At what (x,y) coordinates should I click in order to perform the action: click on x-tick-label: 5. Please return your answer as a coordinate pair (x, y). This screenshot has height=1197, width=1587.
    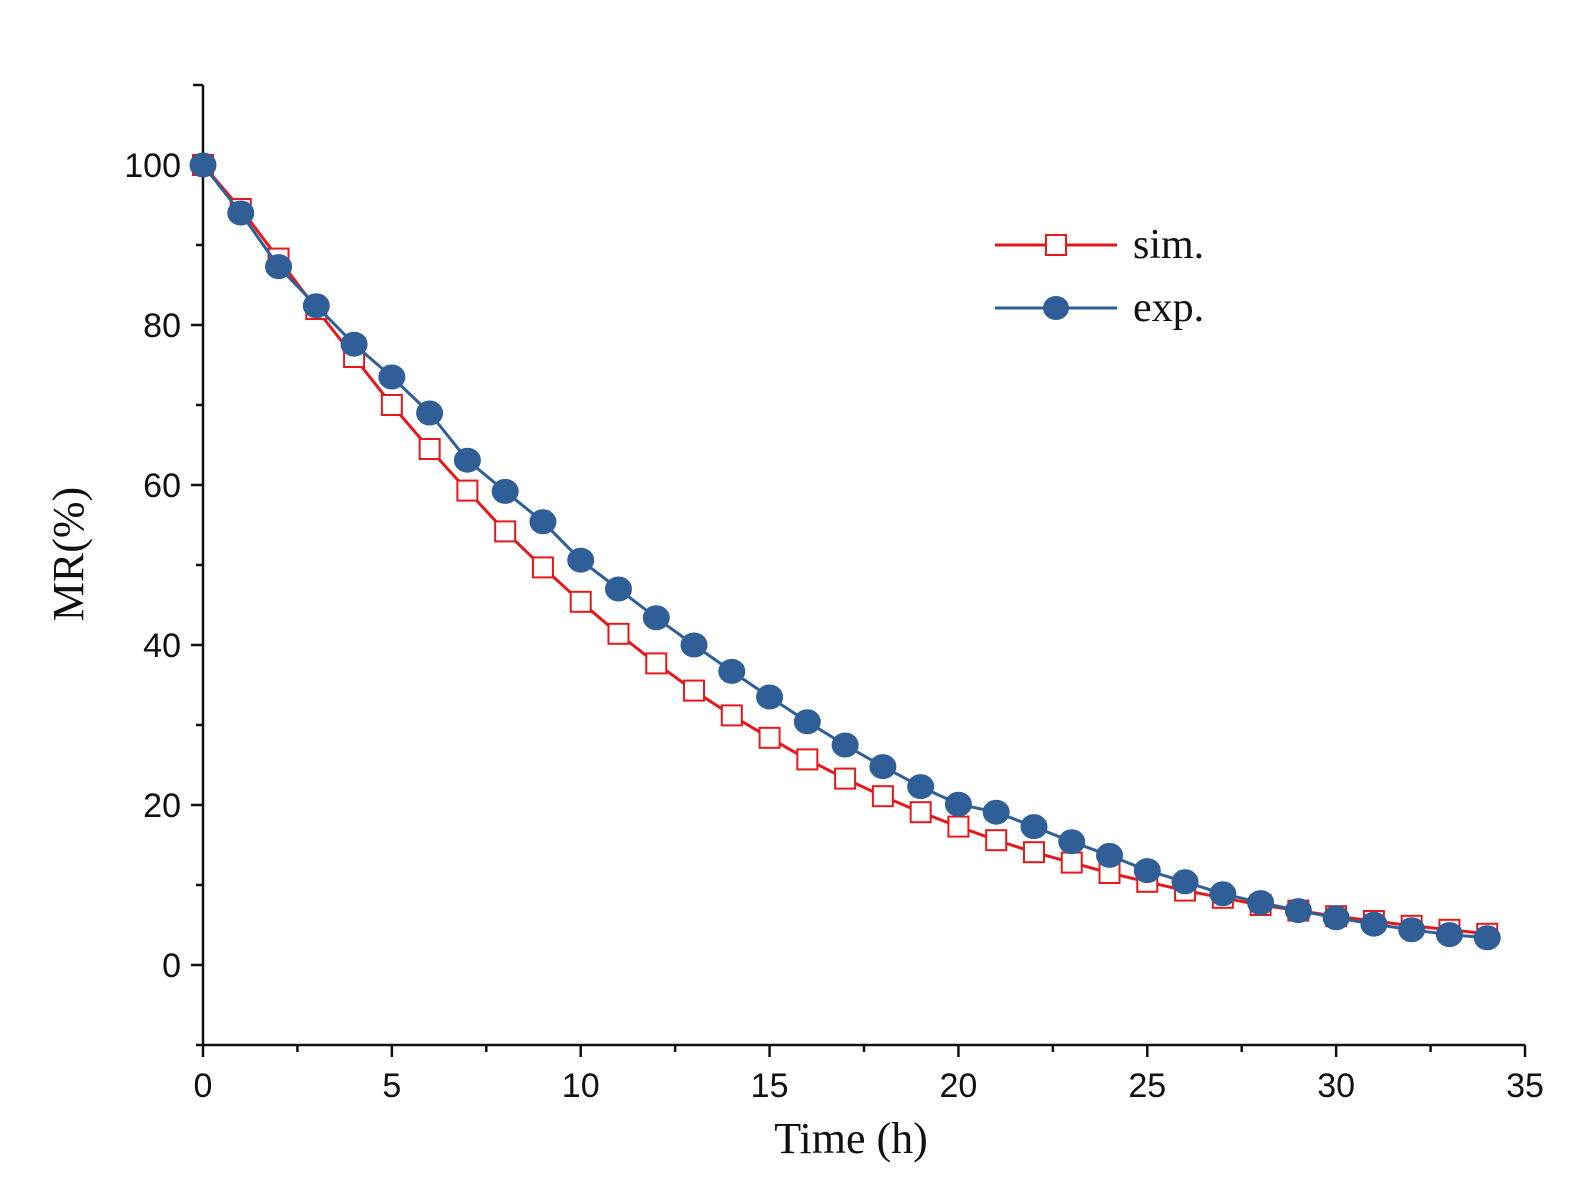
    Looking at the image, I should click on (391, 1086).